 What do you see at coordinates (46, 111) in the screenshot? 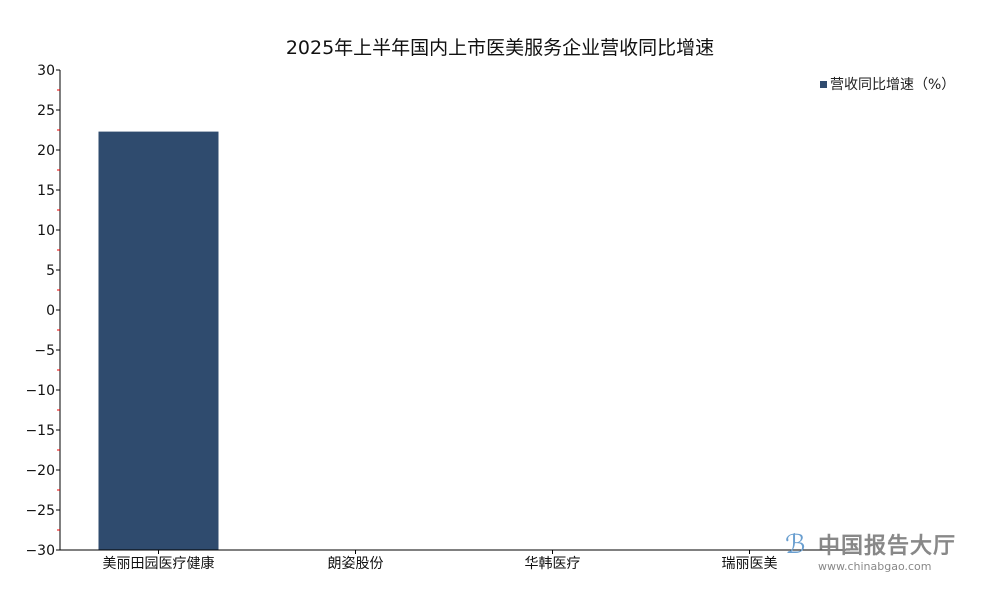
I see `y-tick-label: 25` at bounding box center [46, 111].